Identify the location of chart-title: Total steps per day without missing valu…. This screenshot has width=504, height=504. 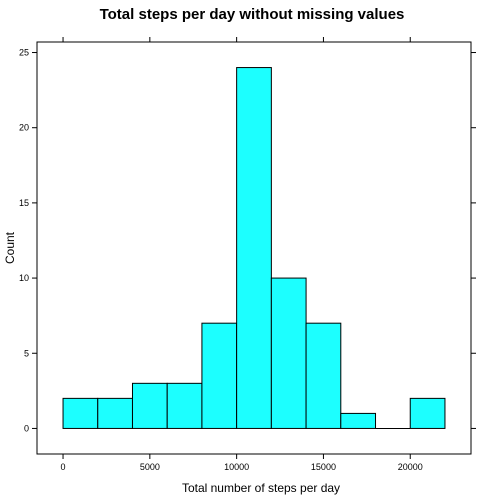
(252, 14).